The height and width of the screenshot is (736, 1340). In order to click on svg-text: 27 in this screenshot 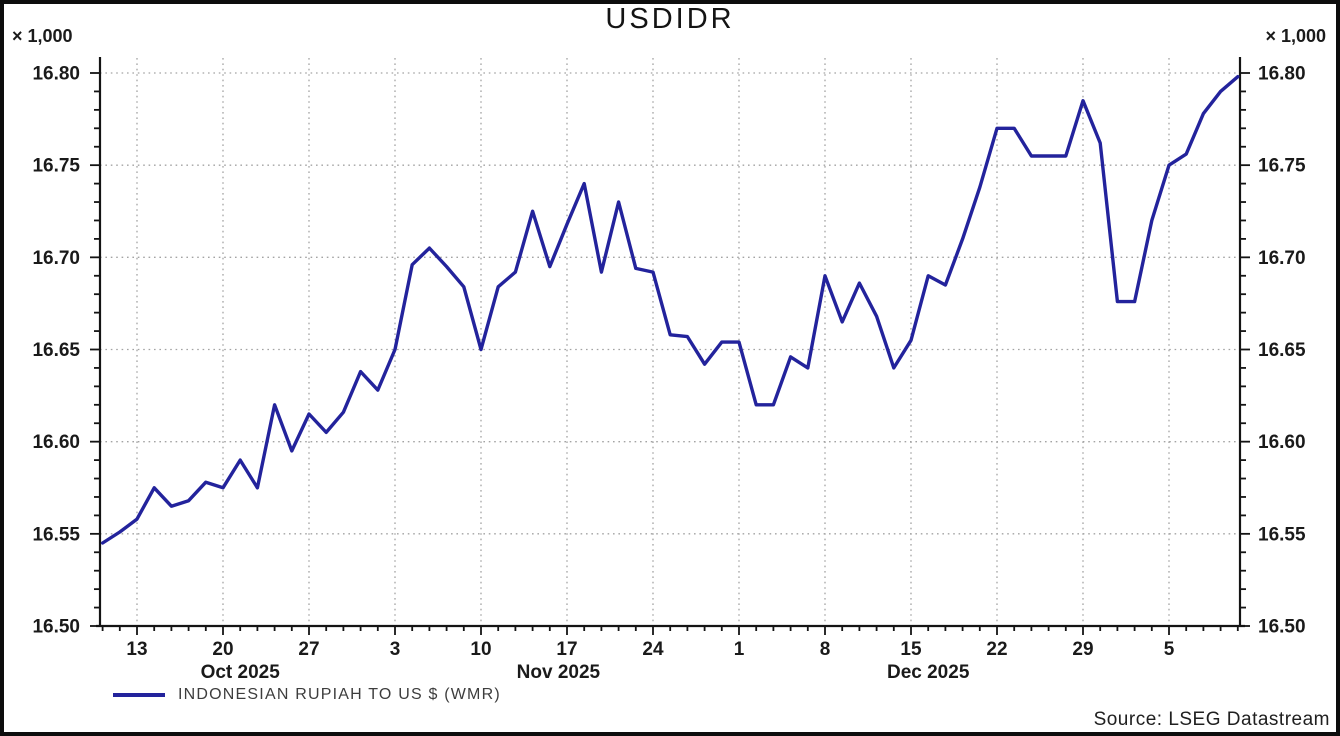, I will do `click(308, 649)`.